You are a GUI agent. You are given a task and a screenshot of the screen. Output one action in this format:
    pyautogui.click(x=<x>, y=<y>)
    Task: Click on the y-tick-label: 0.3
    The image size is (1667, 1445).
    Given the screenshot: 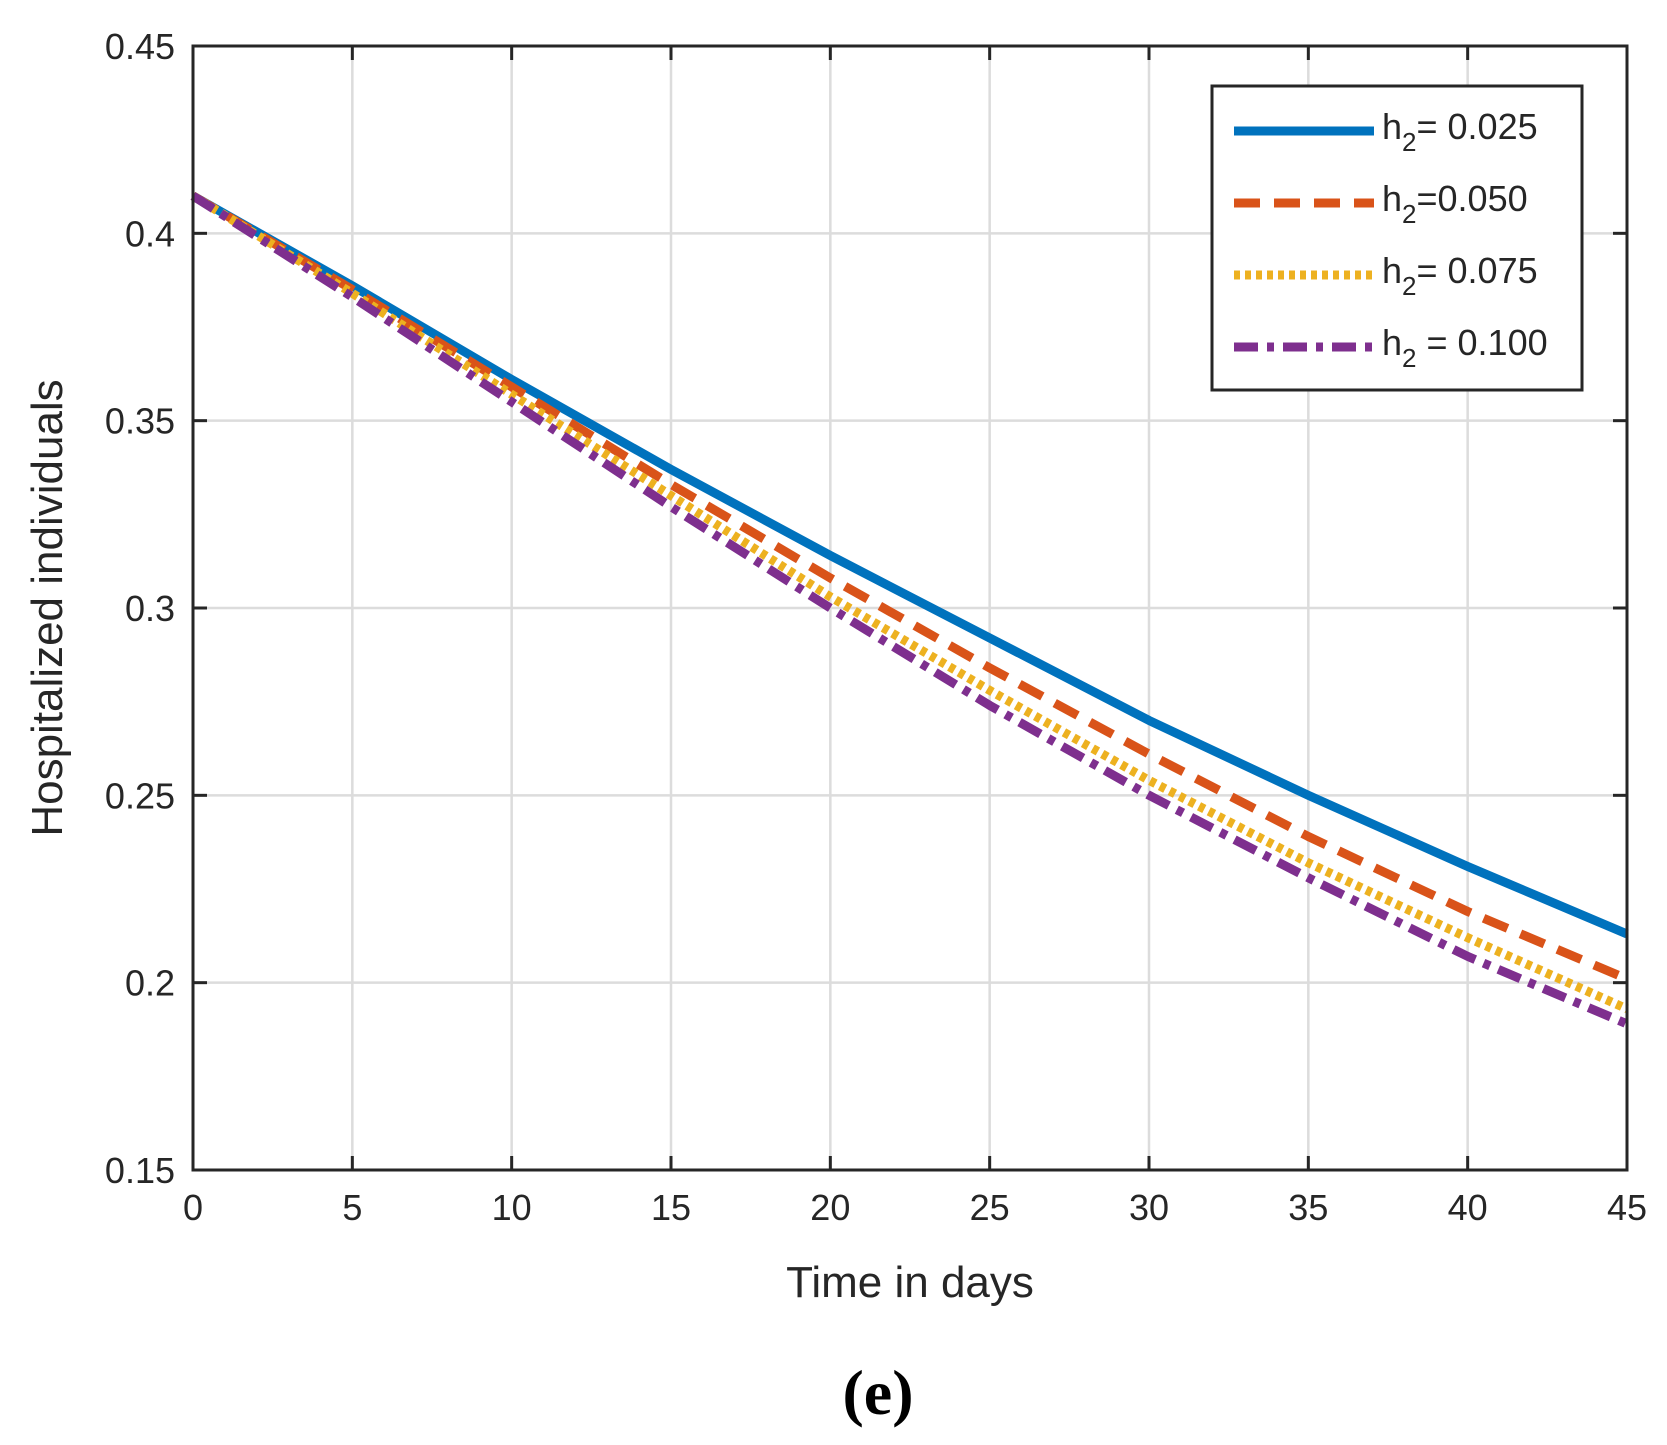 What is the action you would take?
    pyautogui.click(x=150, y=608)
    